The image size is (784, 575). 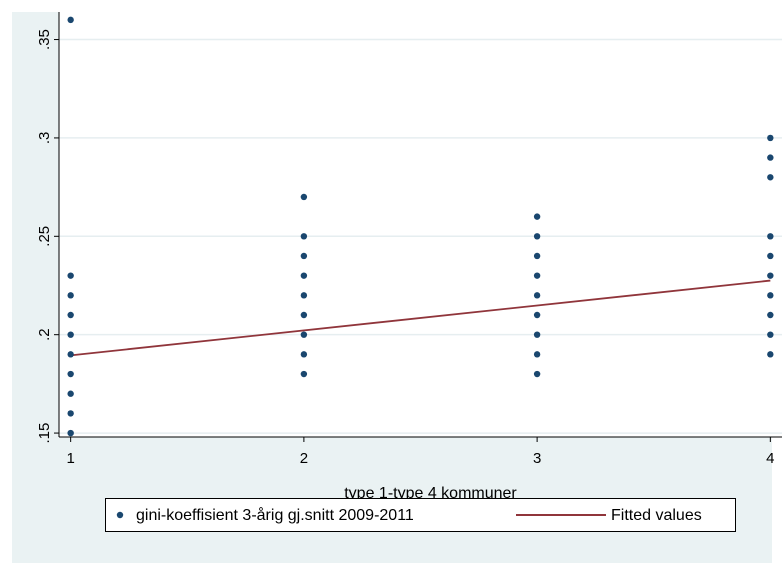 I want to click on x-tick-label: 2, so click(x=304, y=458).